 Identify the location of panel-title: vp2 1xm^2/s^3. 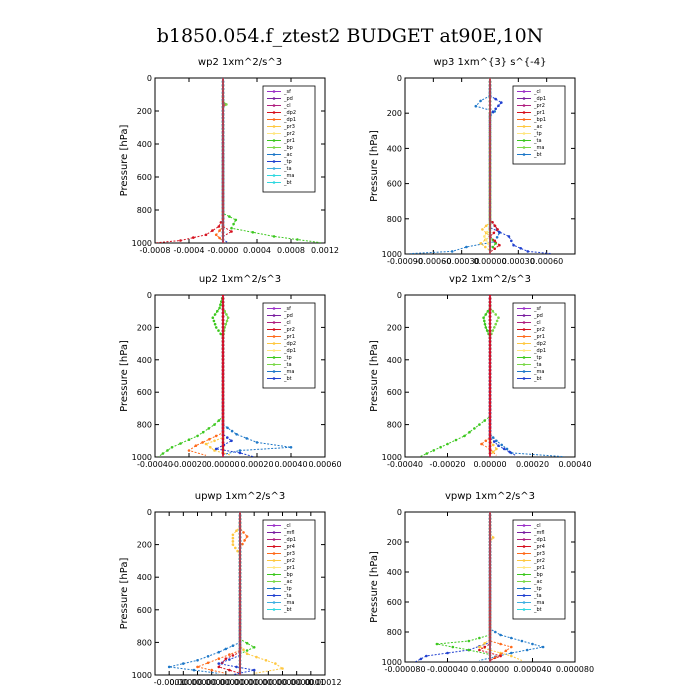
(490, 279).